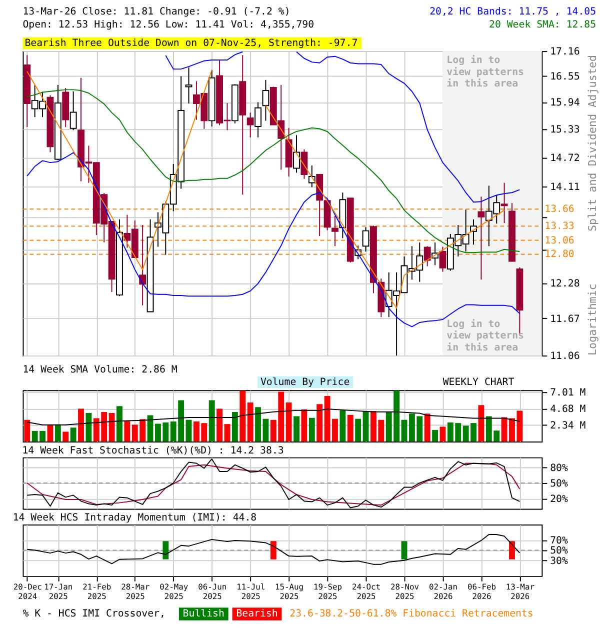  I want to click on y-tick-label: 17.16, so click(565, 52).